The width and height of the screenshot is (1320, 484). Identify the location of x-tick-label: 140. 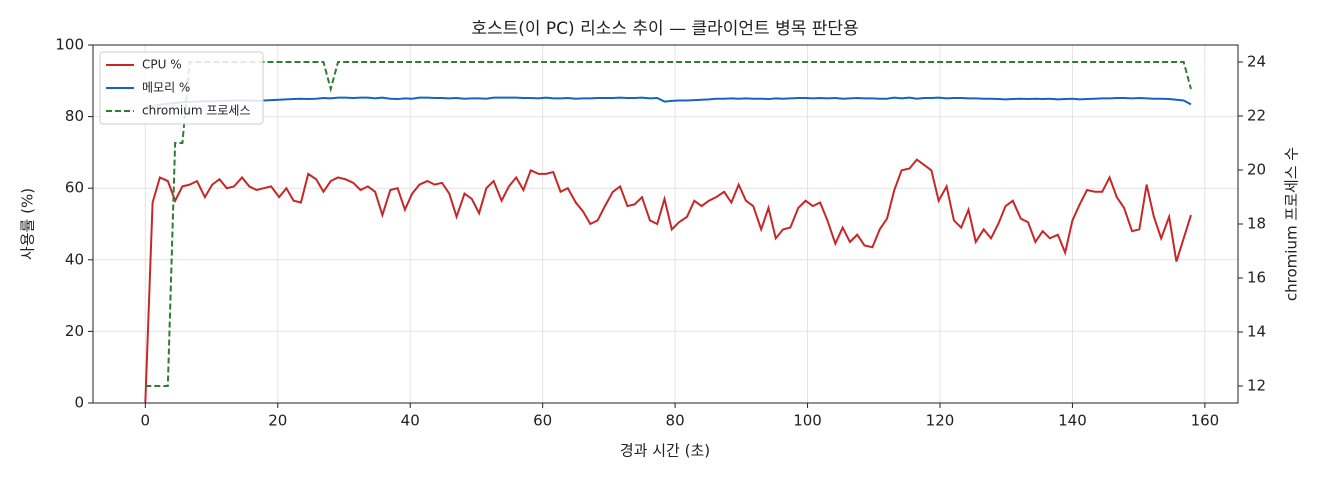
(1072, 421).